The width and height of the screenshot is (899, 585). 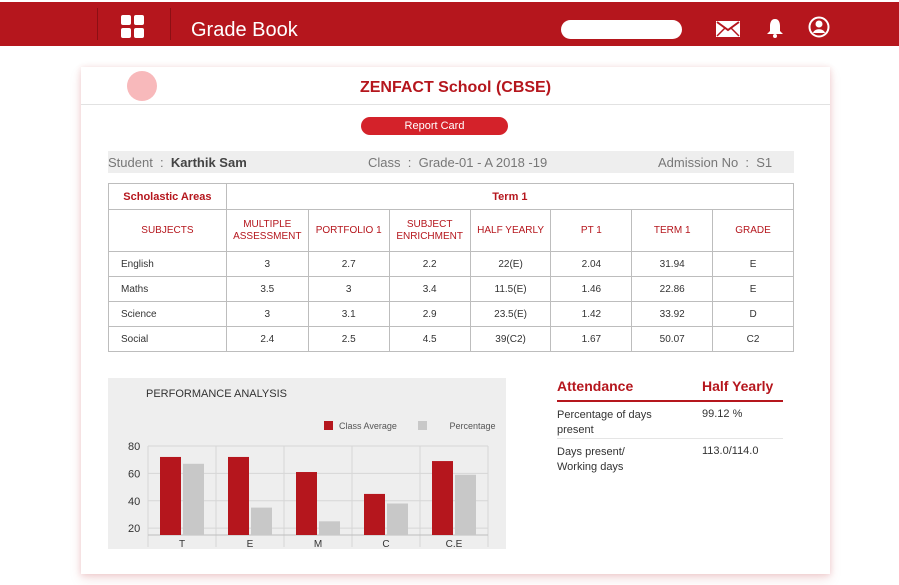 I want to click on bell-icon, so click(x=775, y=28).